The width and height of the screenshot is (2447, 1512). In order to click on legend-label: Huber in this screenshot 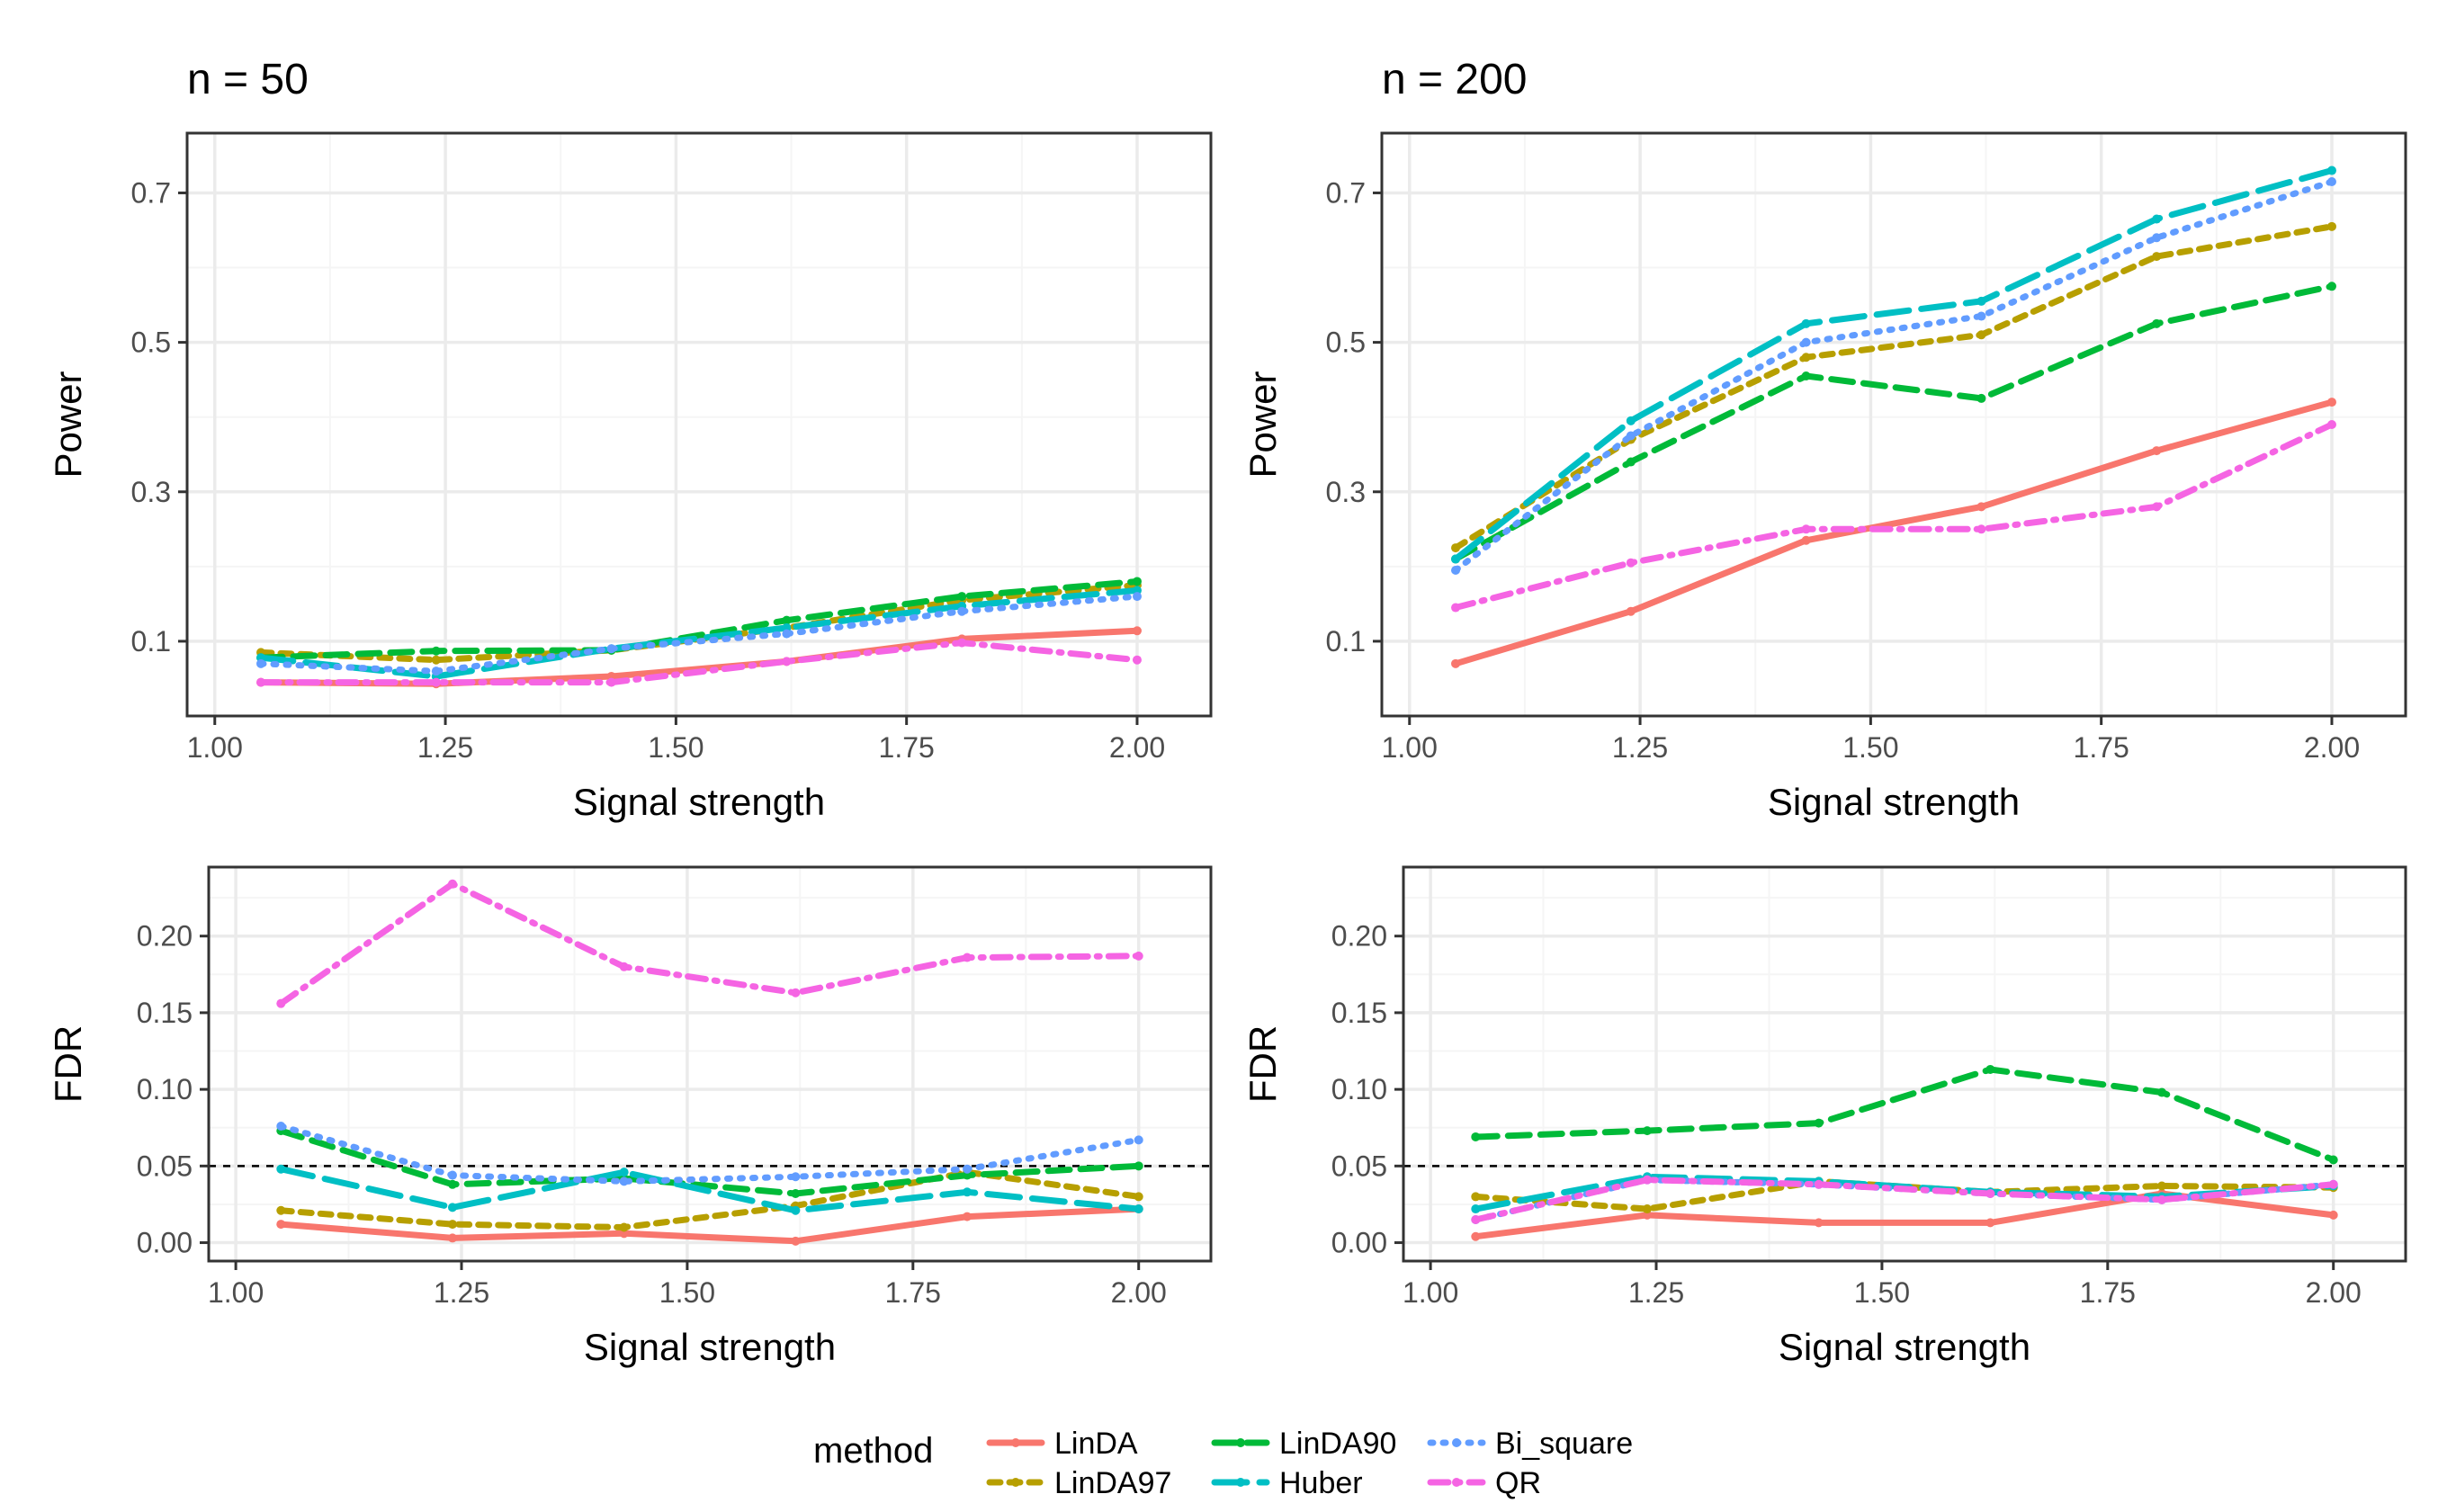, I will do `click(1321, 1483)`.